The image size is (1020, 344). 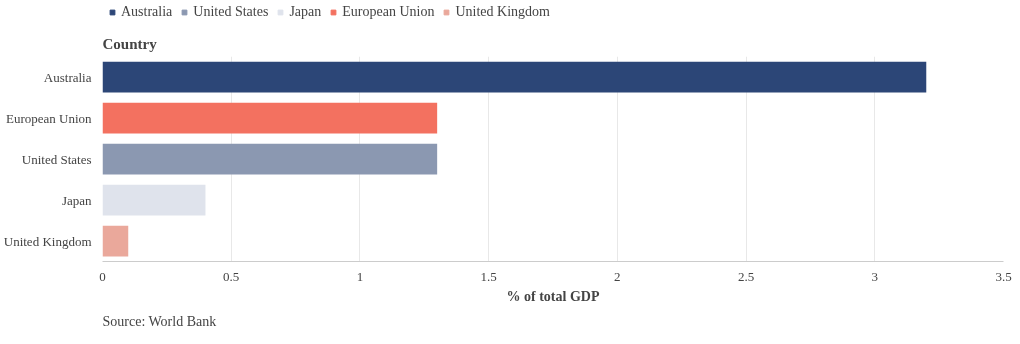 What do you see at coordinates (147, 12) in the screenshot?
I see `legend-label: Australia` at bounding box center [147, 12].